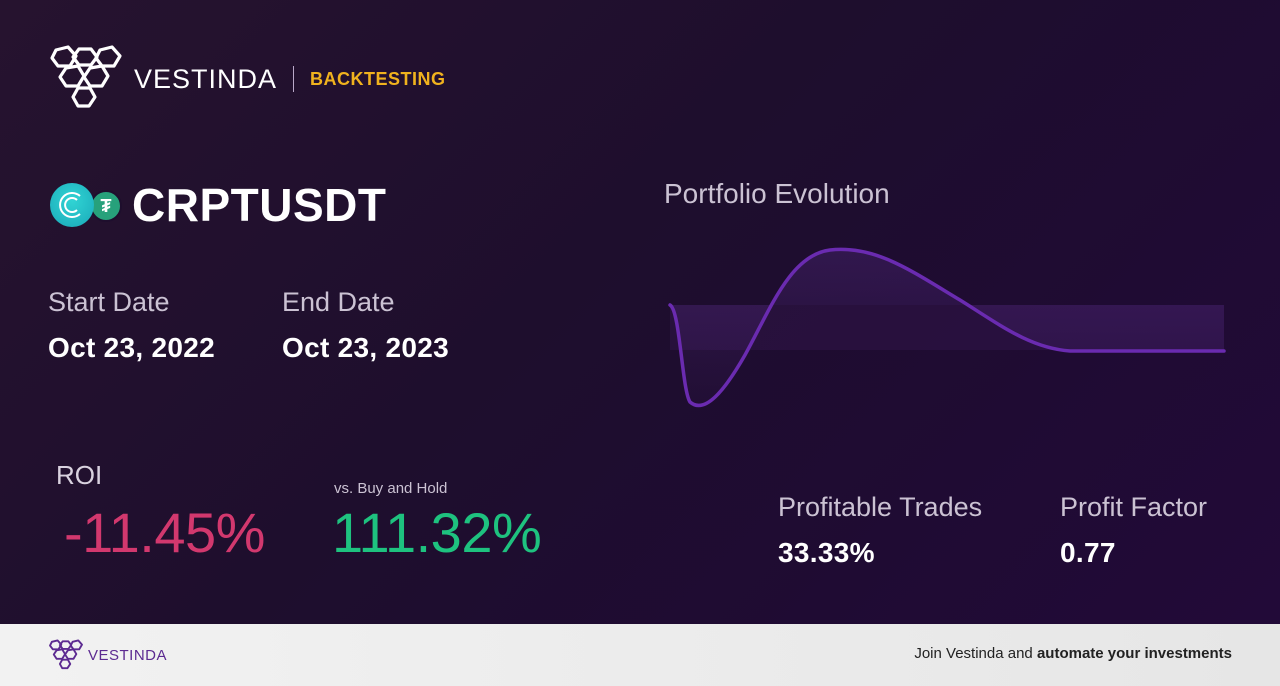  I want to click on brand-divider, so click(294, 79).